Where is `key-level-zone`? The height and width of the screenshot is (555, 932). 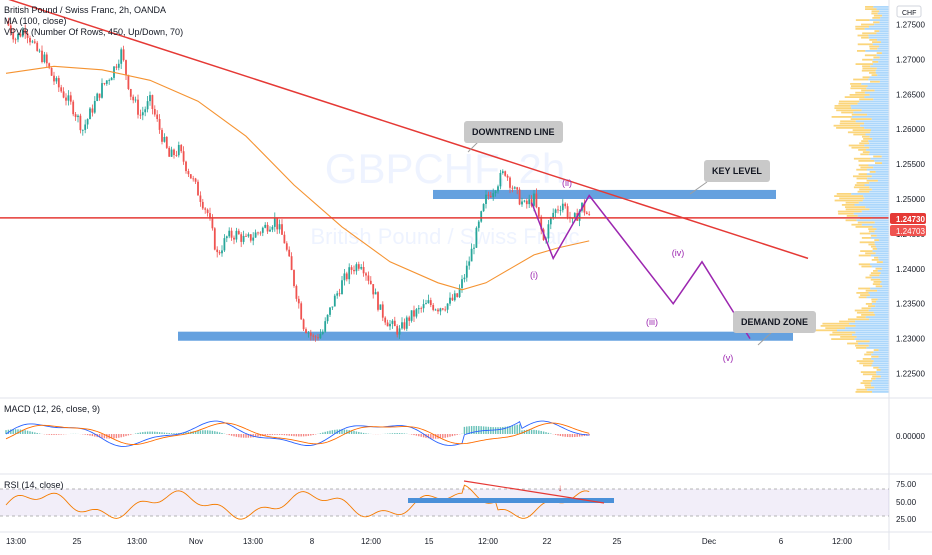
key-level-zone is located at coordinates (604, 194).